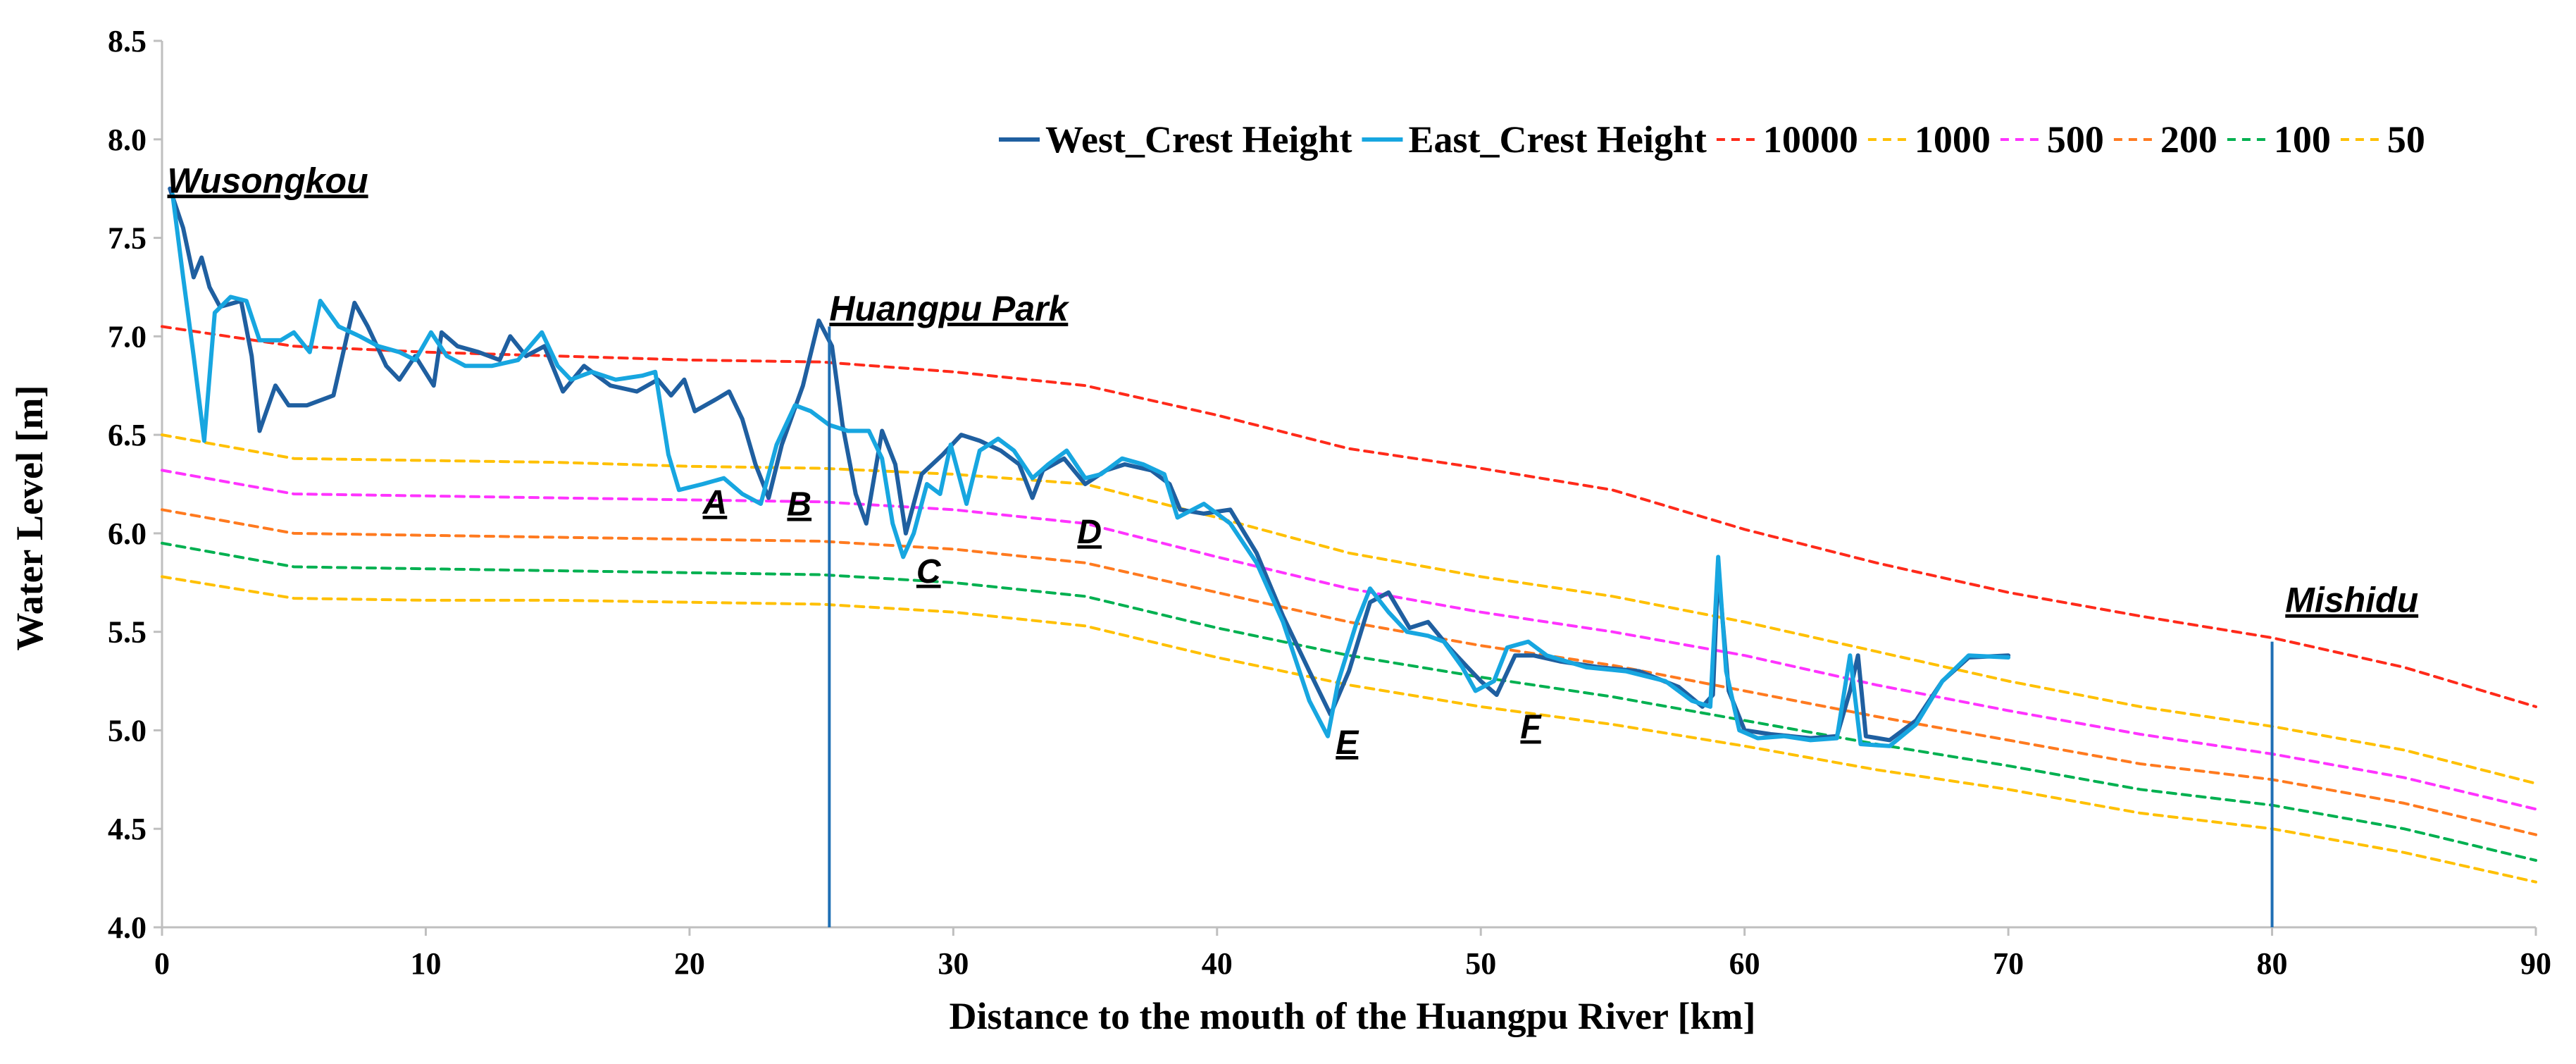  I want to click on y-tick-label: 5.5, so click(127, 632).